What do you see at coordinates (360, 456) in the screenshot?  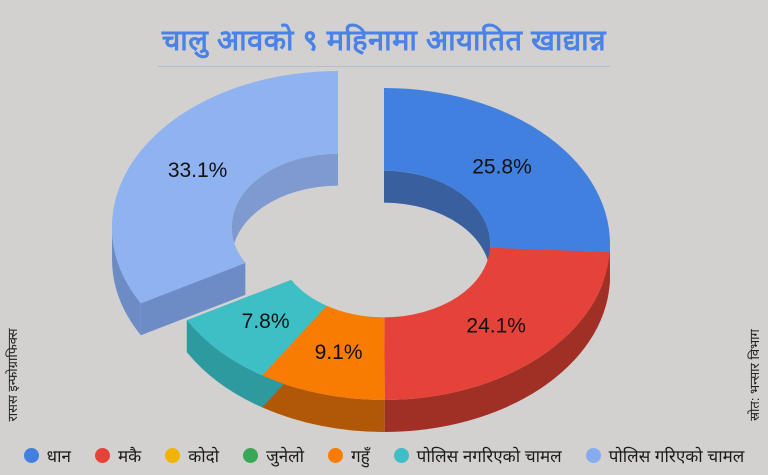 I see `legend-label: गहुँ` at bounding box center [360, 456].